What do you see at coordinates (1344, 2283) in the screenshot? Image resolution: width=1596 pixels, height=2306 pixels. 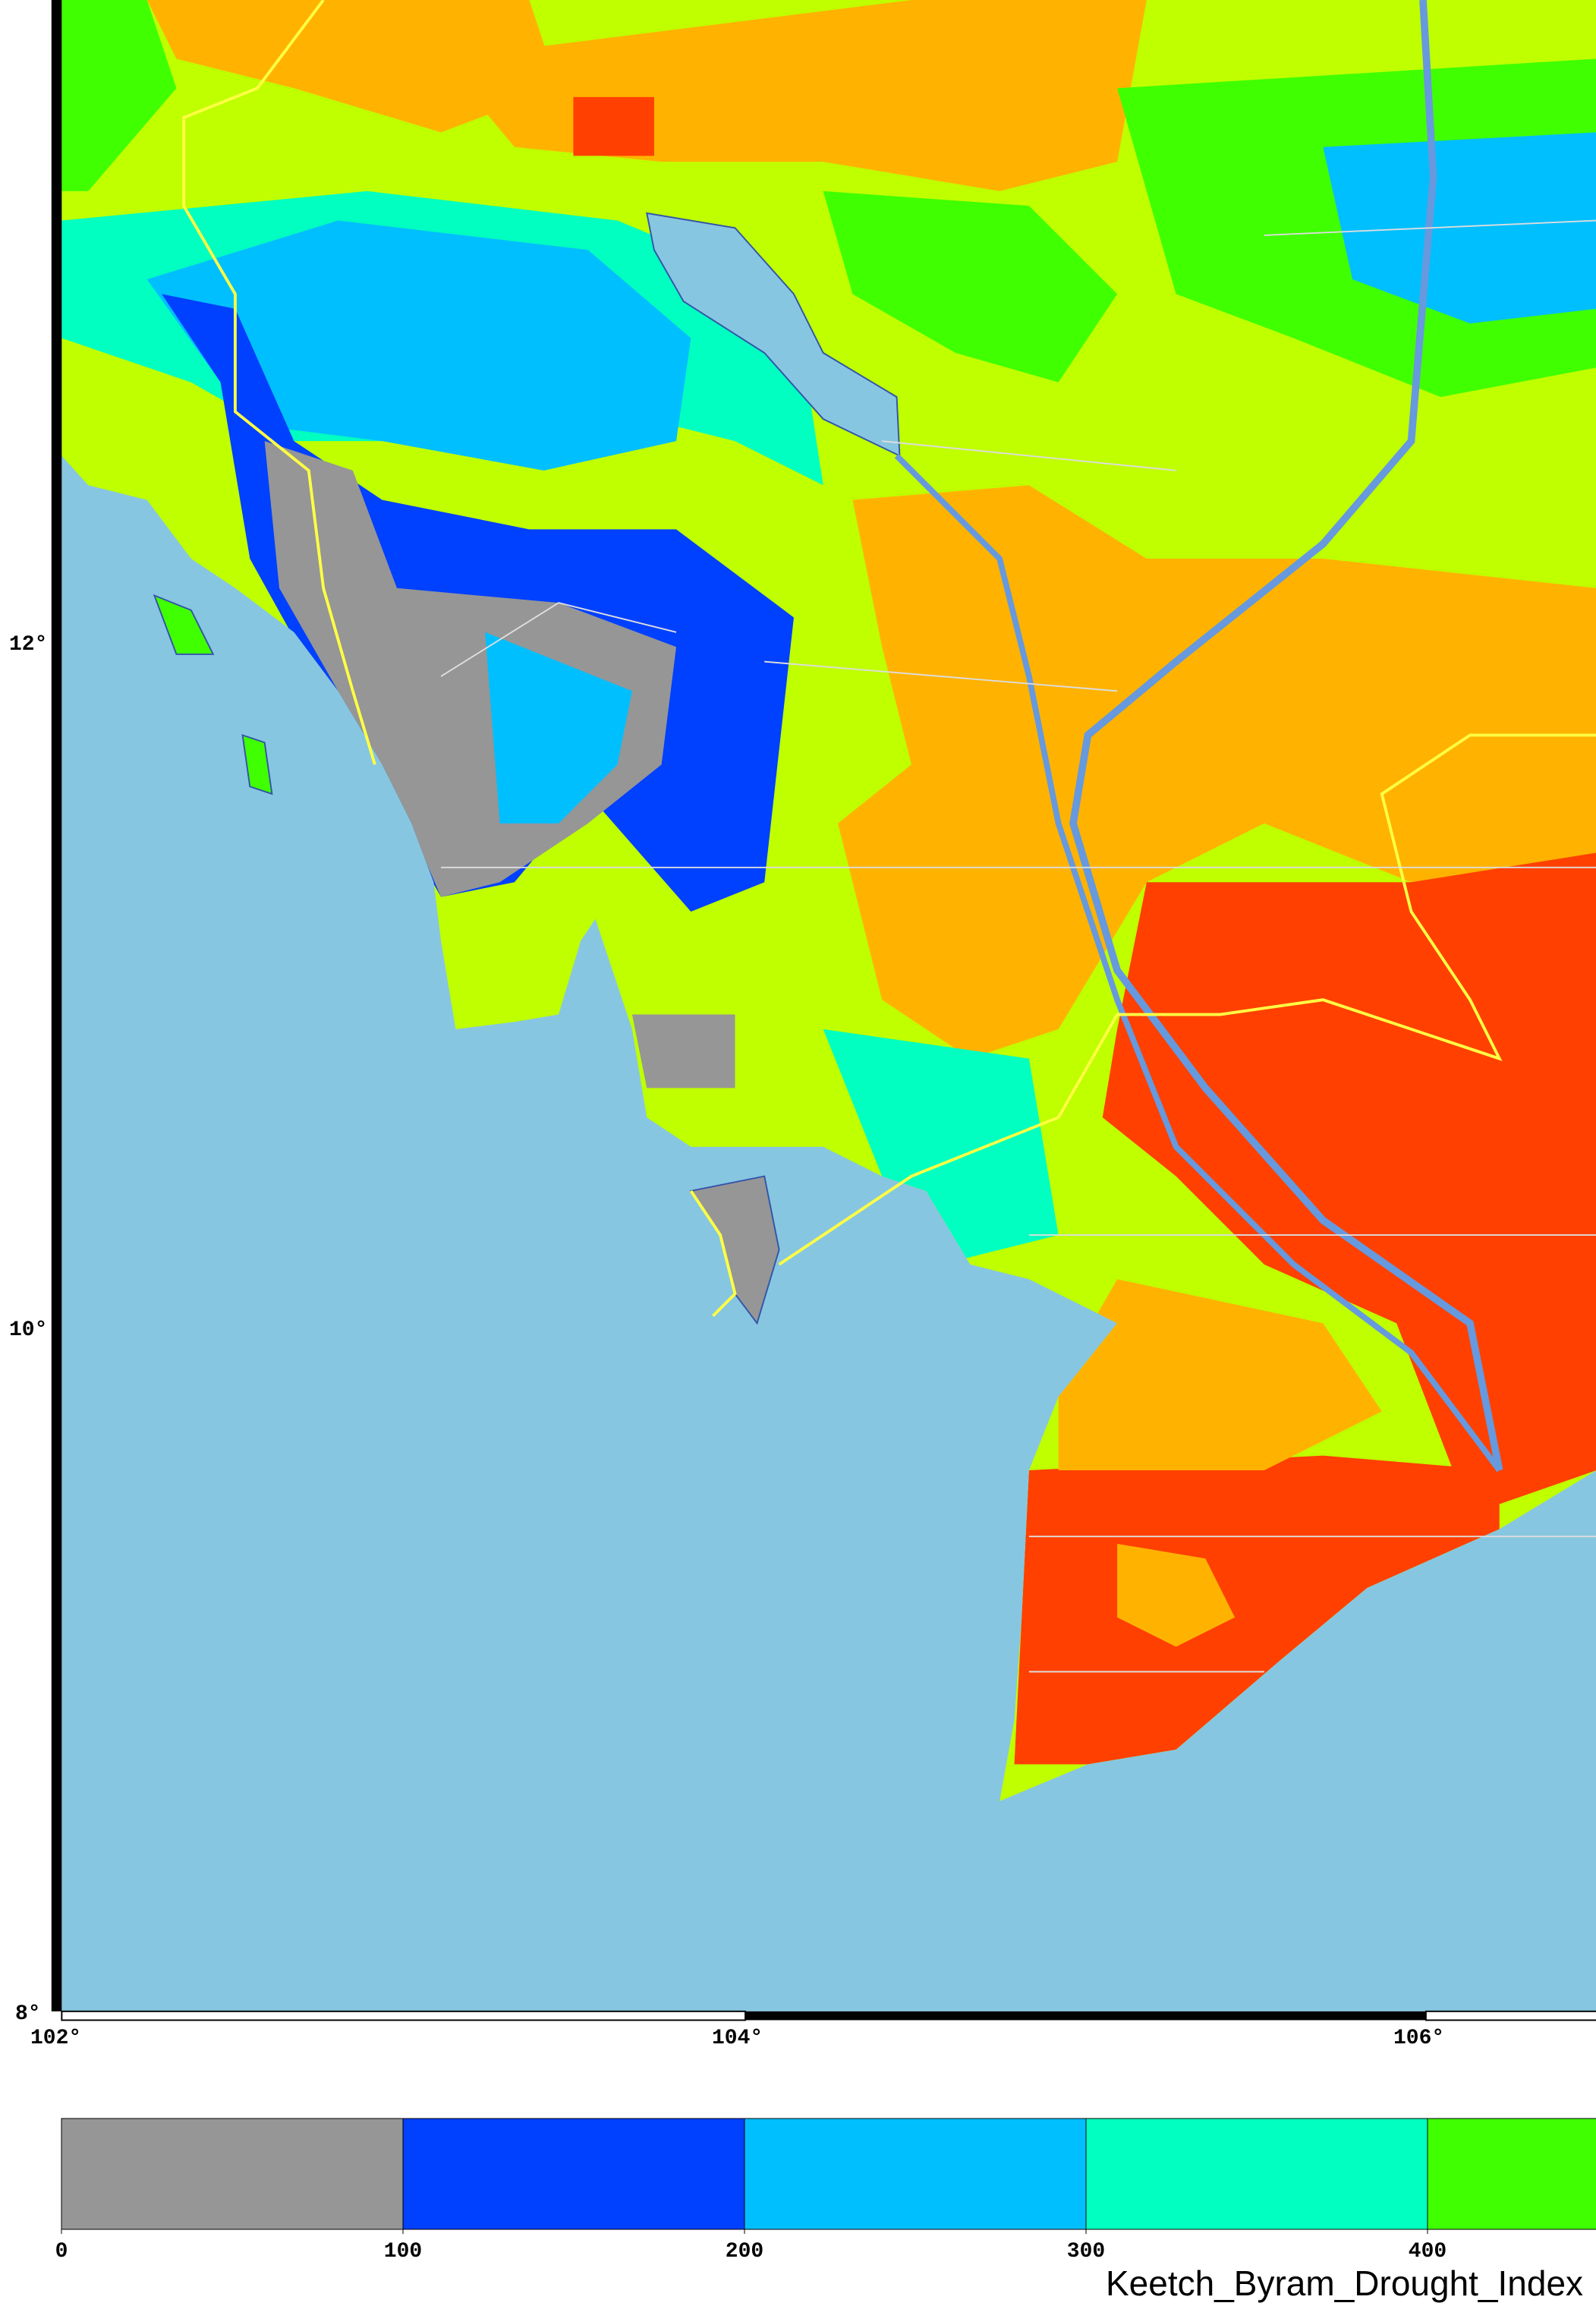 I see `colorbar-label: Keetch_Byram_Drought_Index` at bounding box center [1344, 2283].